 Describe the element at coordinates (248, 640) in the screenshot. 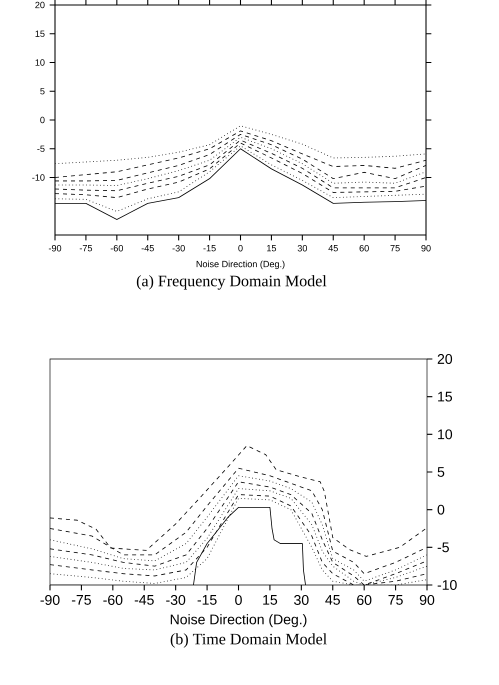

I see `text: (b) Time Domain Model` at that location.